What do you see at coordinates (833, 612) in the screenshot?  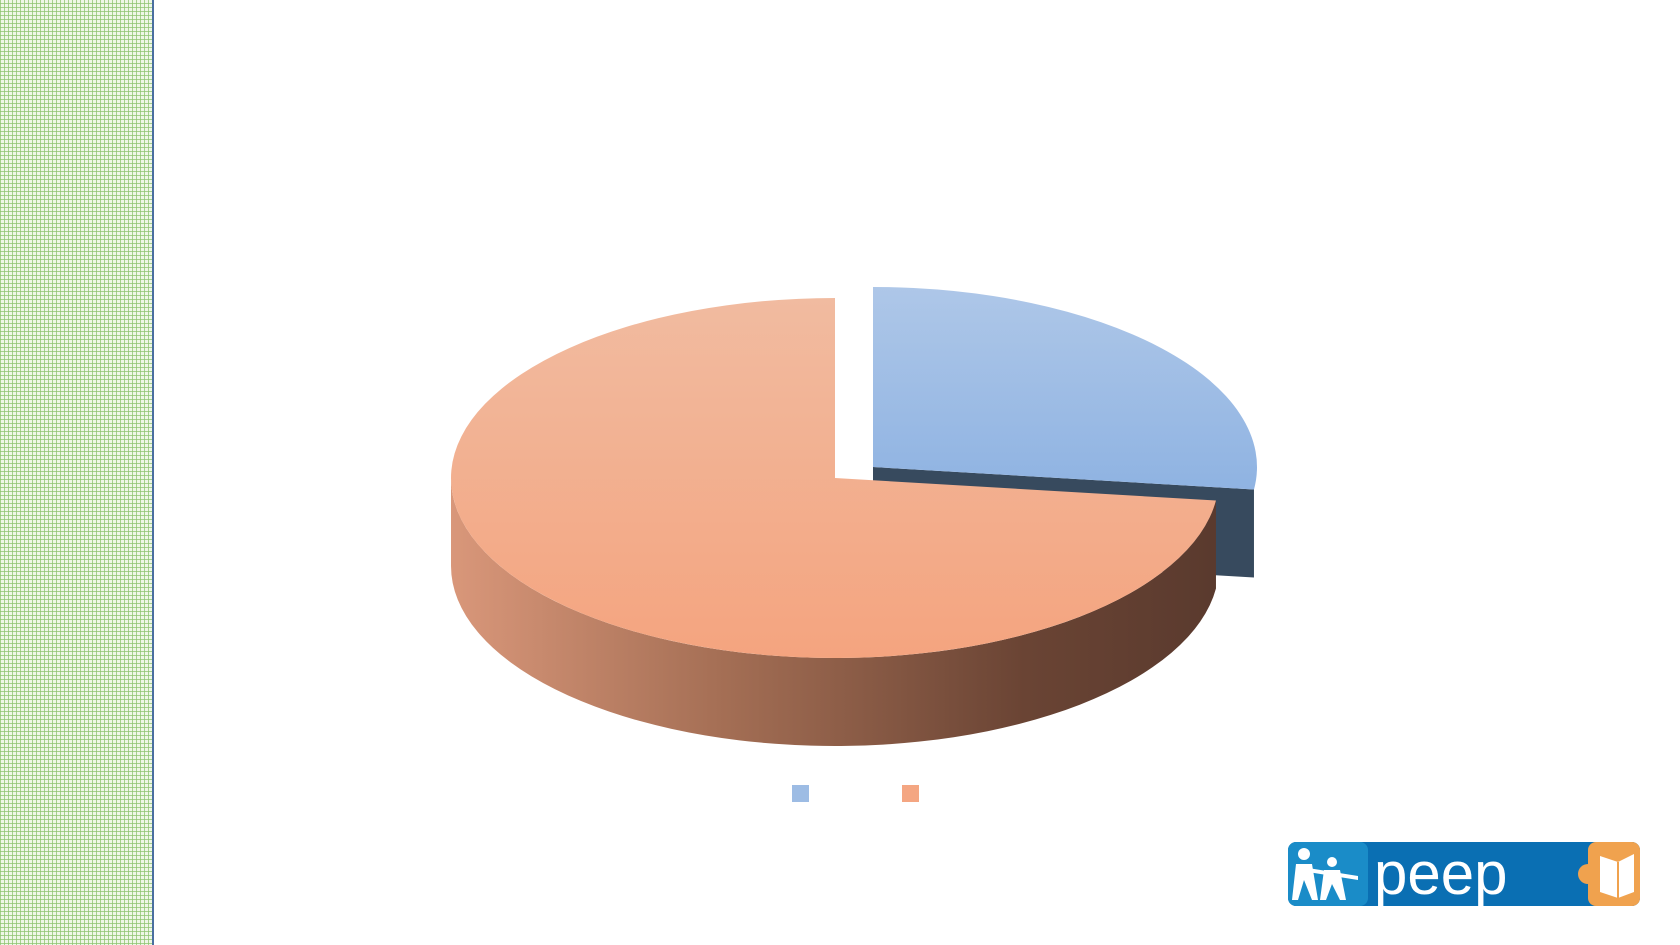 I see `slice-2-side` at bounding box center [833, 612].